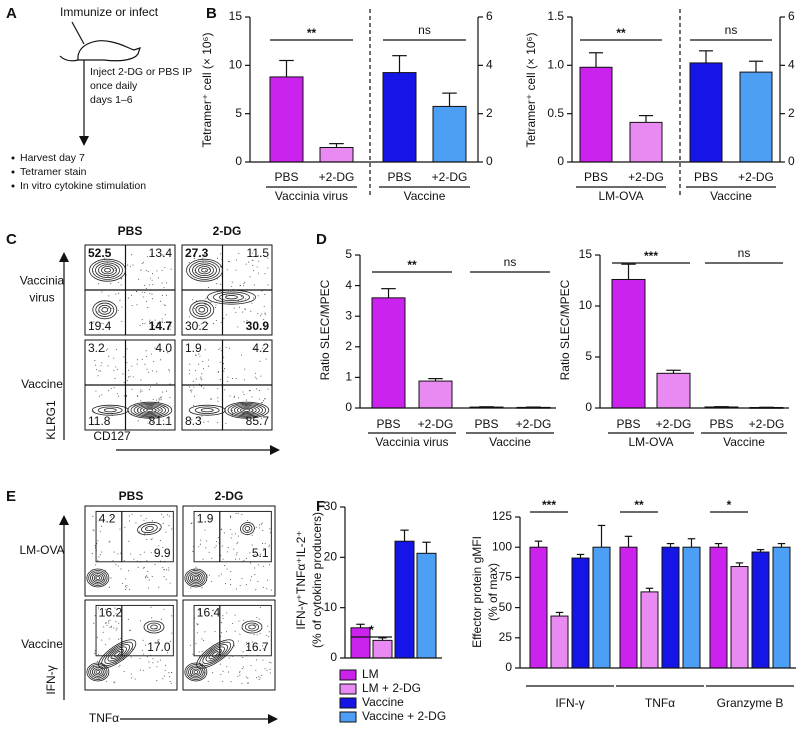 The image size is (800, 739). What do you see at coordinates (159, 647) in the screenshot?
I see `gate-value: 17.0` at bounding box center [159, 647].